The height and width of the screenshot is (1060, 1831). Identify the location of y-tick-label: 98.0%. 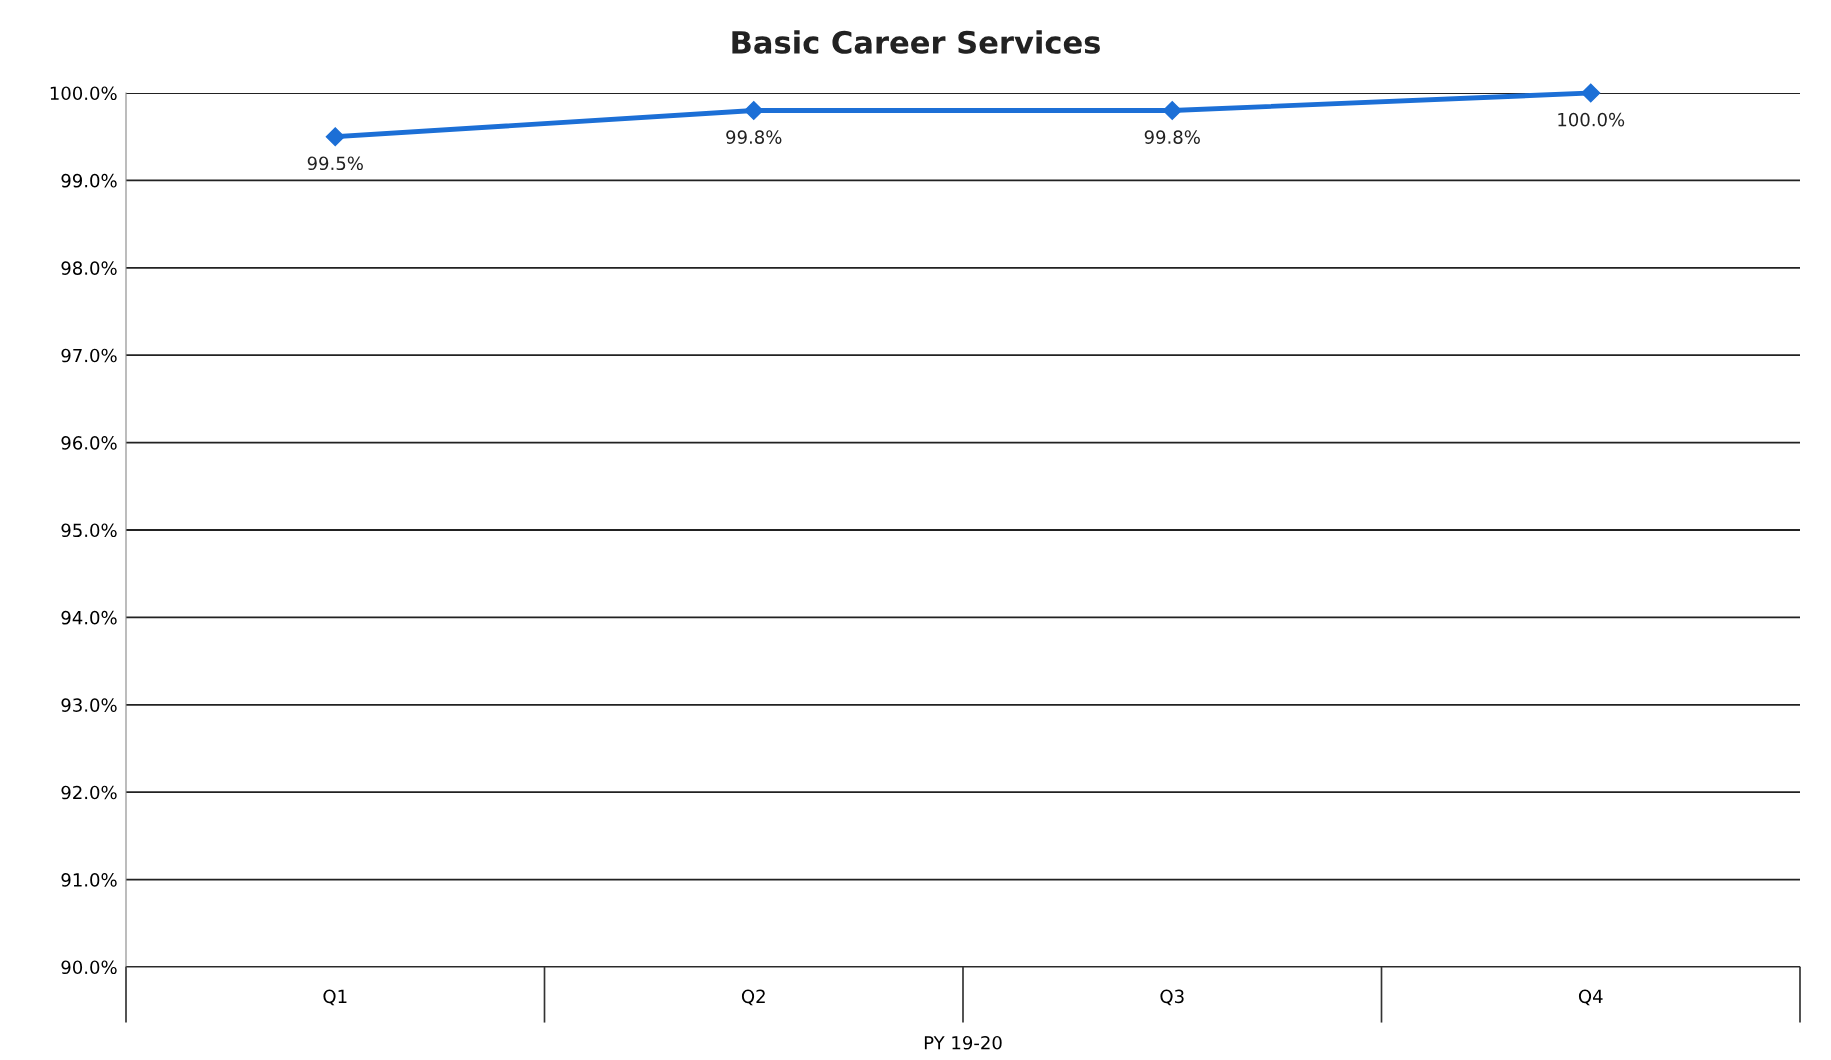
(89, 268).